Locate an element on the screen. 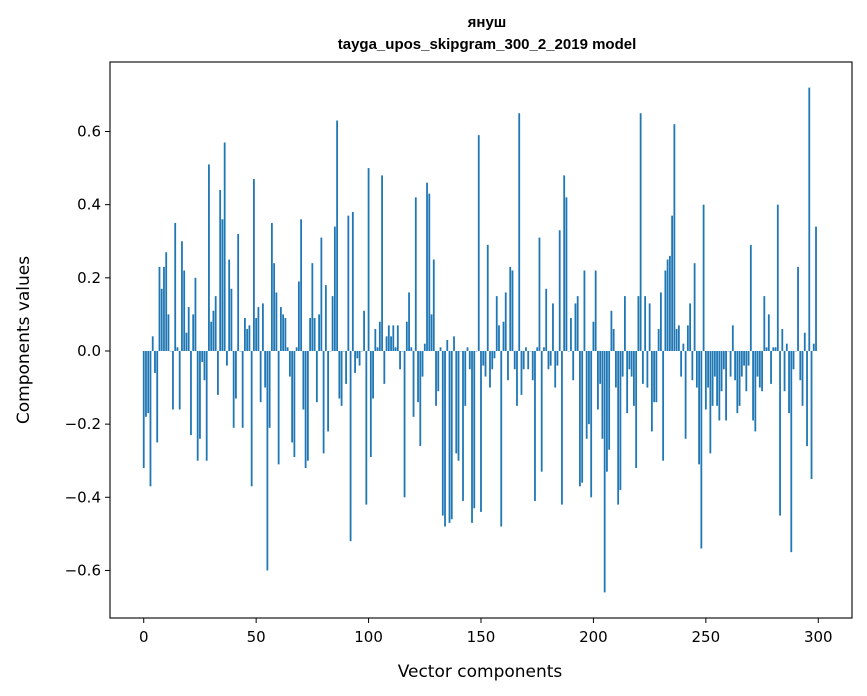 The height and width of the screenshot is (696, 867). y-tick-label: 0.4 is located at coordinates (89, 205).